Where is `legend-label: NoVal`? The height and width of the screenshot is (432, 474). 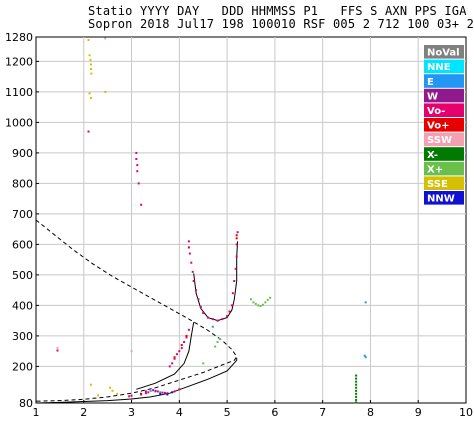 legend-label: NoVal is located at coordinates (443, 53).